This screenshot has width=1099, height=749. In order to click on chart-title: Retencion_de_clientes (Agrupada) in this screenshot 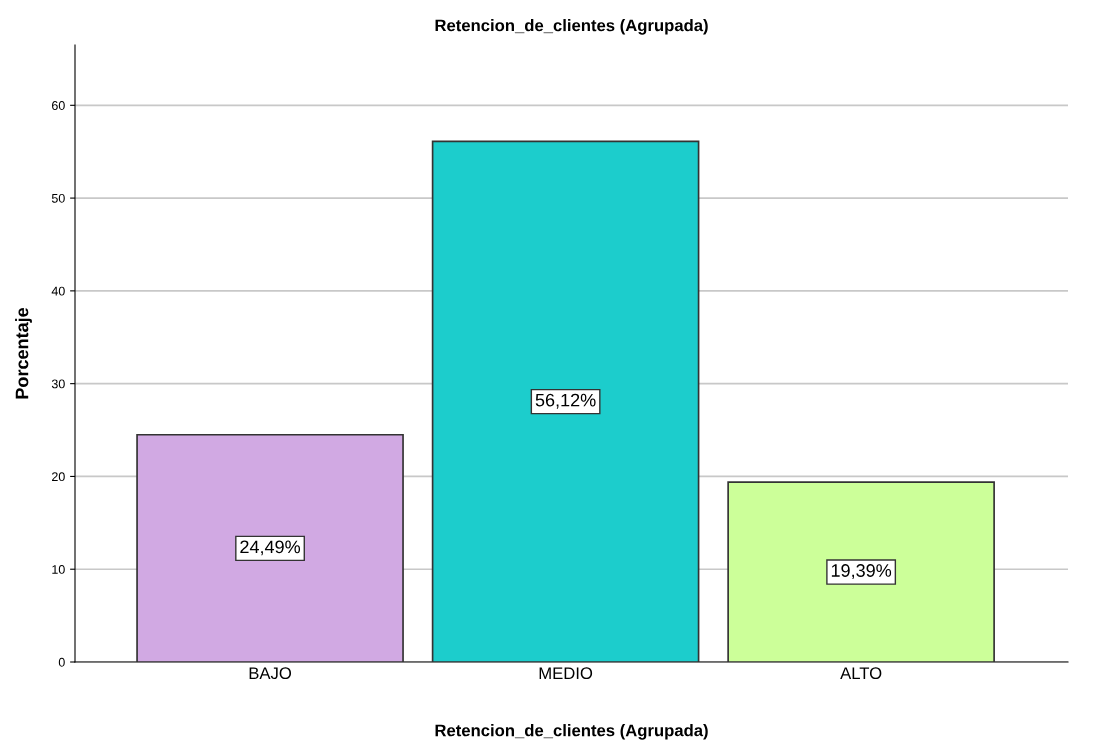, I will do `click(571, 27)`.